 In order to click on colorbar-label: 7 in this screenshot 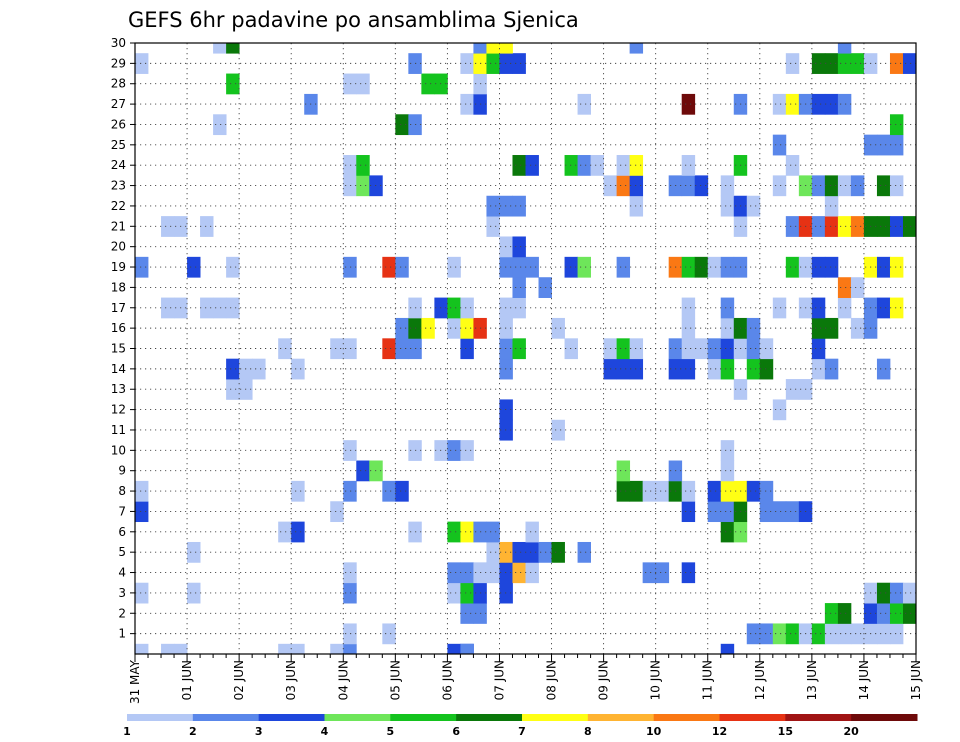, I will do `click(522, 731)`.